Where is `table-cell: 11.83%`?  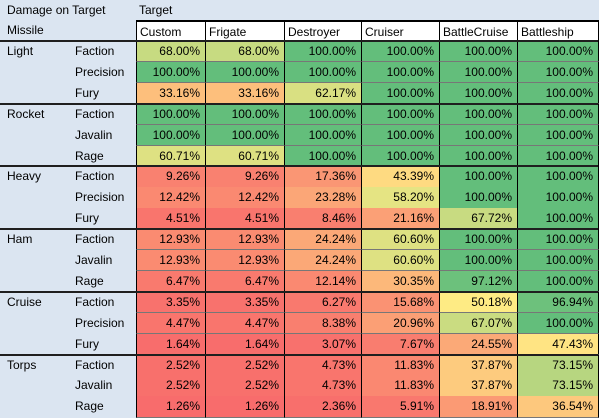 table-cell: 11.83% is located at coordinates (400, 386).